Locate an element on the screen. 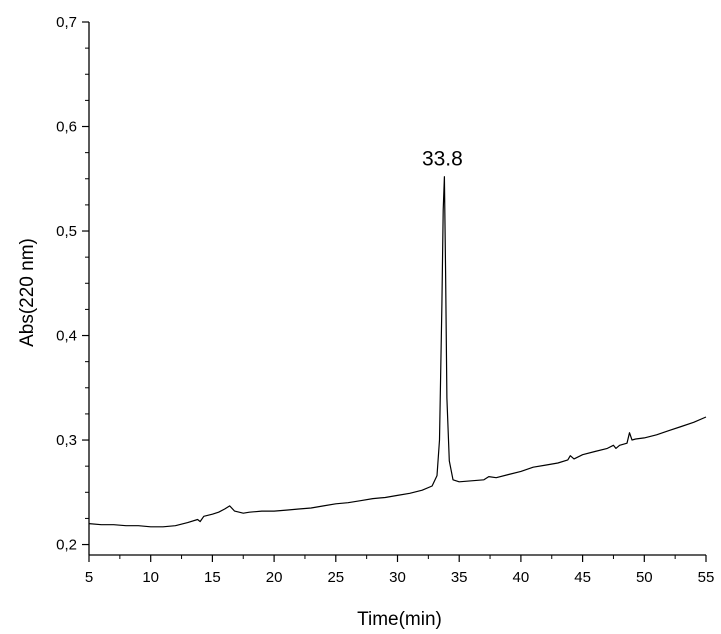  x-tick-label: 20 is located at coordinates (274, 577).